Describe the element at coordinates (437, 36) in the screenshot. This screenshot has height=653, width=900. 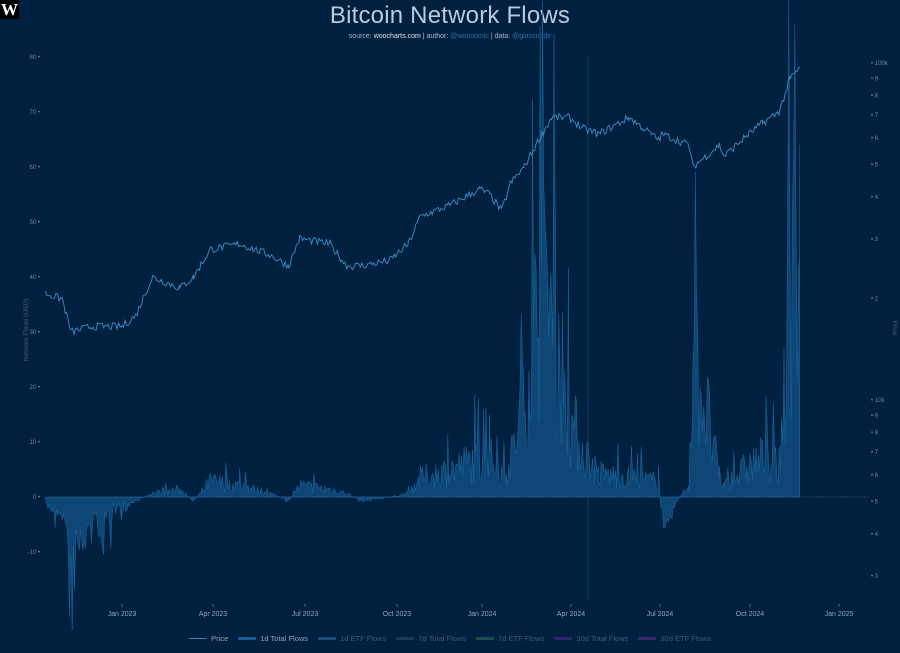
I see `author-label: author:` at that location.